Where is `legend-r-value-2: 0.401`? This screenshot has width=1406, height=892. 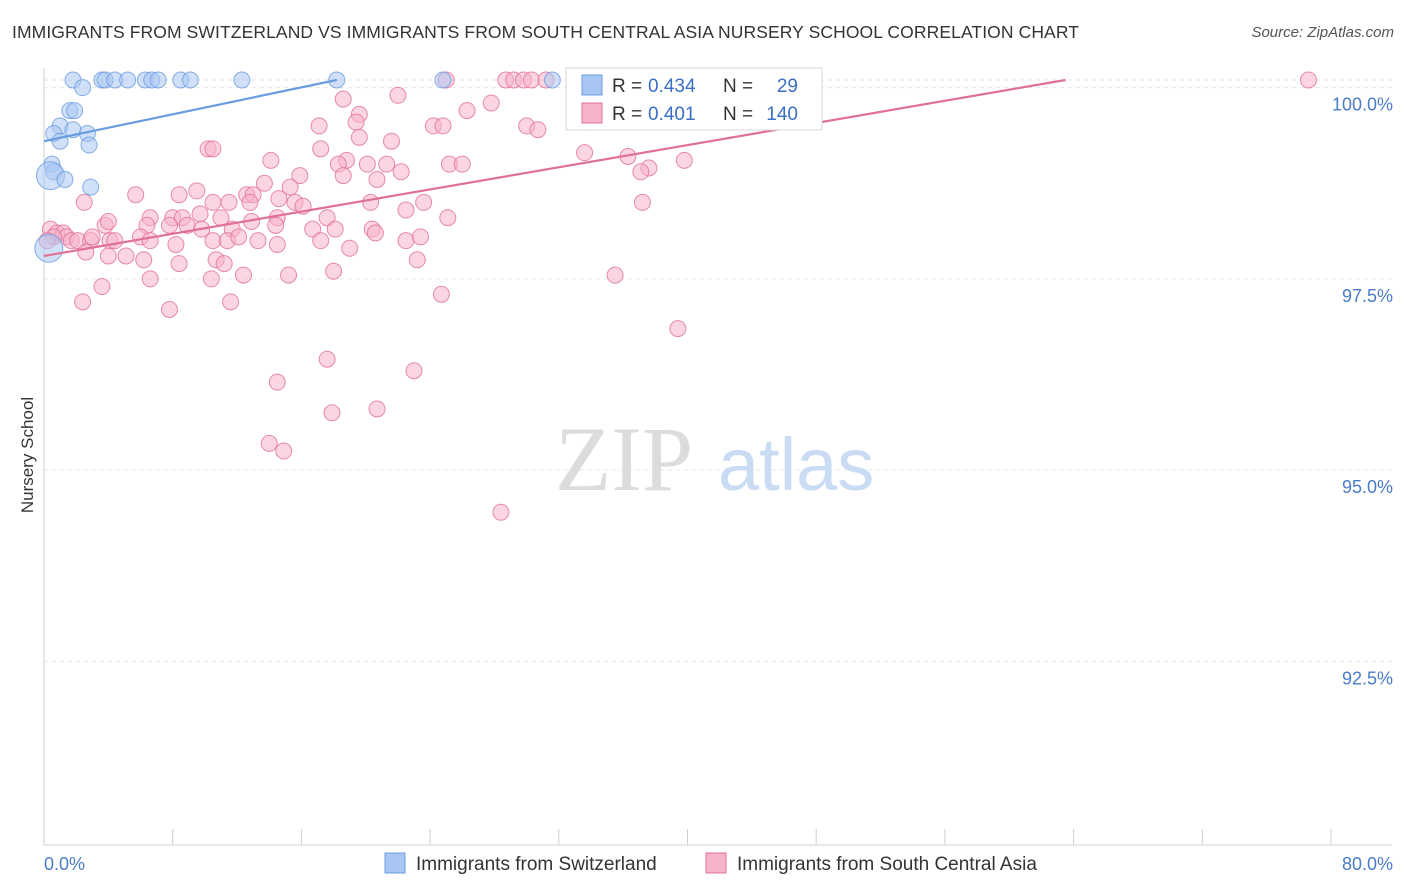
legend-r-value-2: 0.401 is located at coordinates (672, 114).